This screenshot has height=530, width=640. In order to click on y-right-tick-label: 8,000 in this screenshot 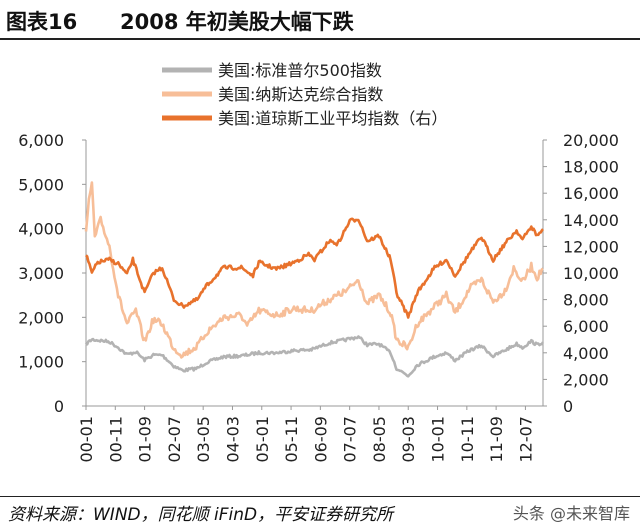, I will do `click(586, 300)`.